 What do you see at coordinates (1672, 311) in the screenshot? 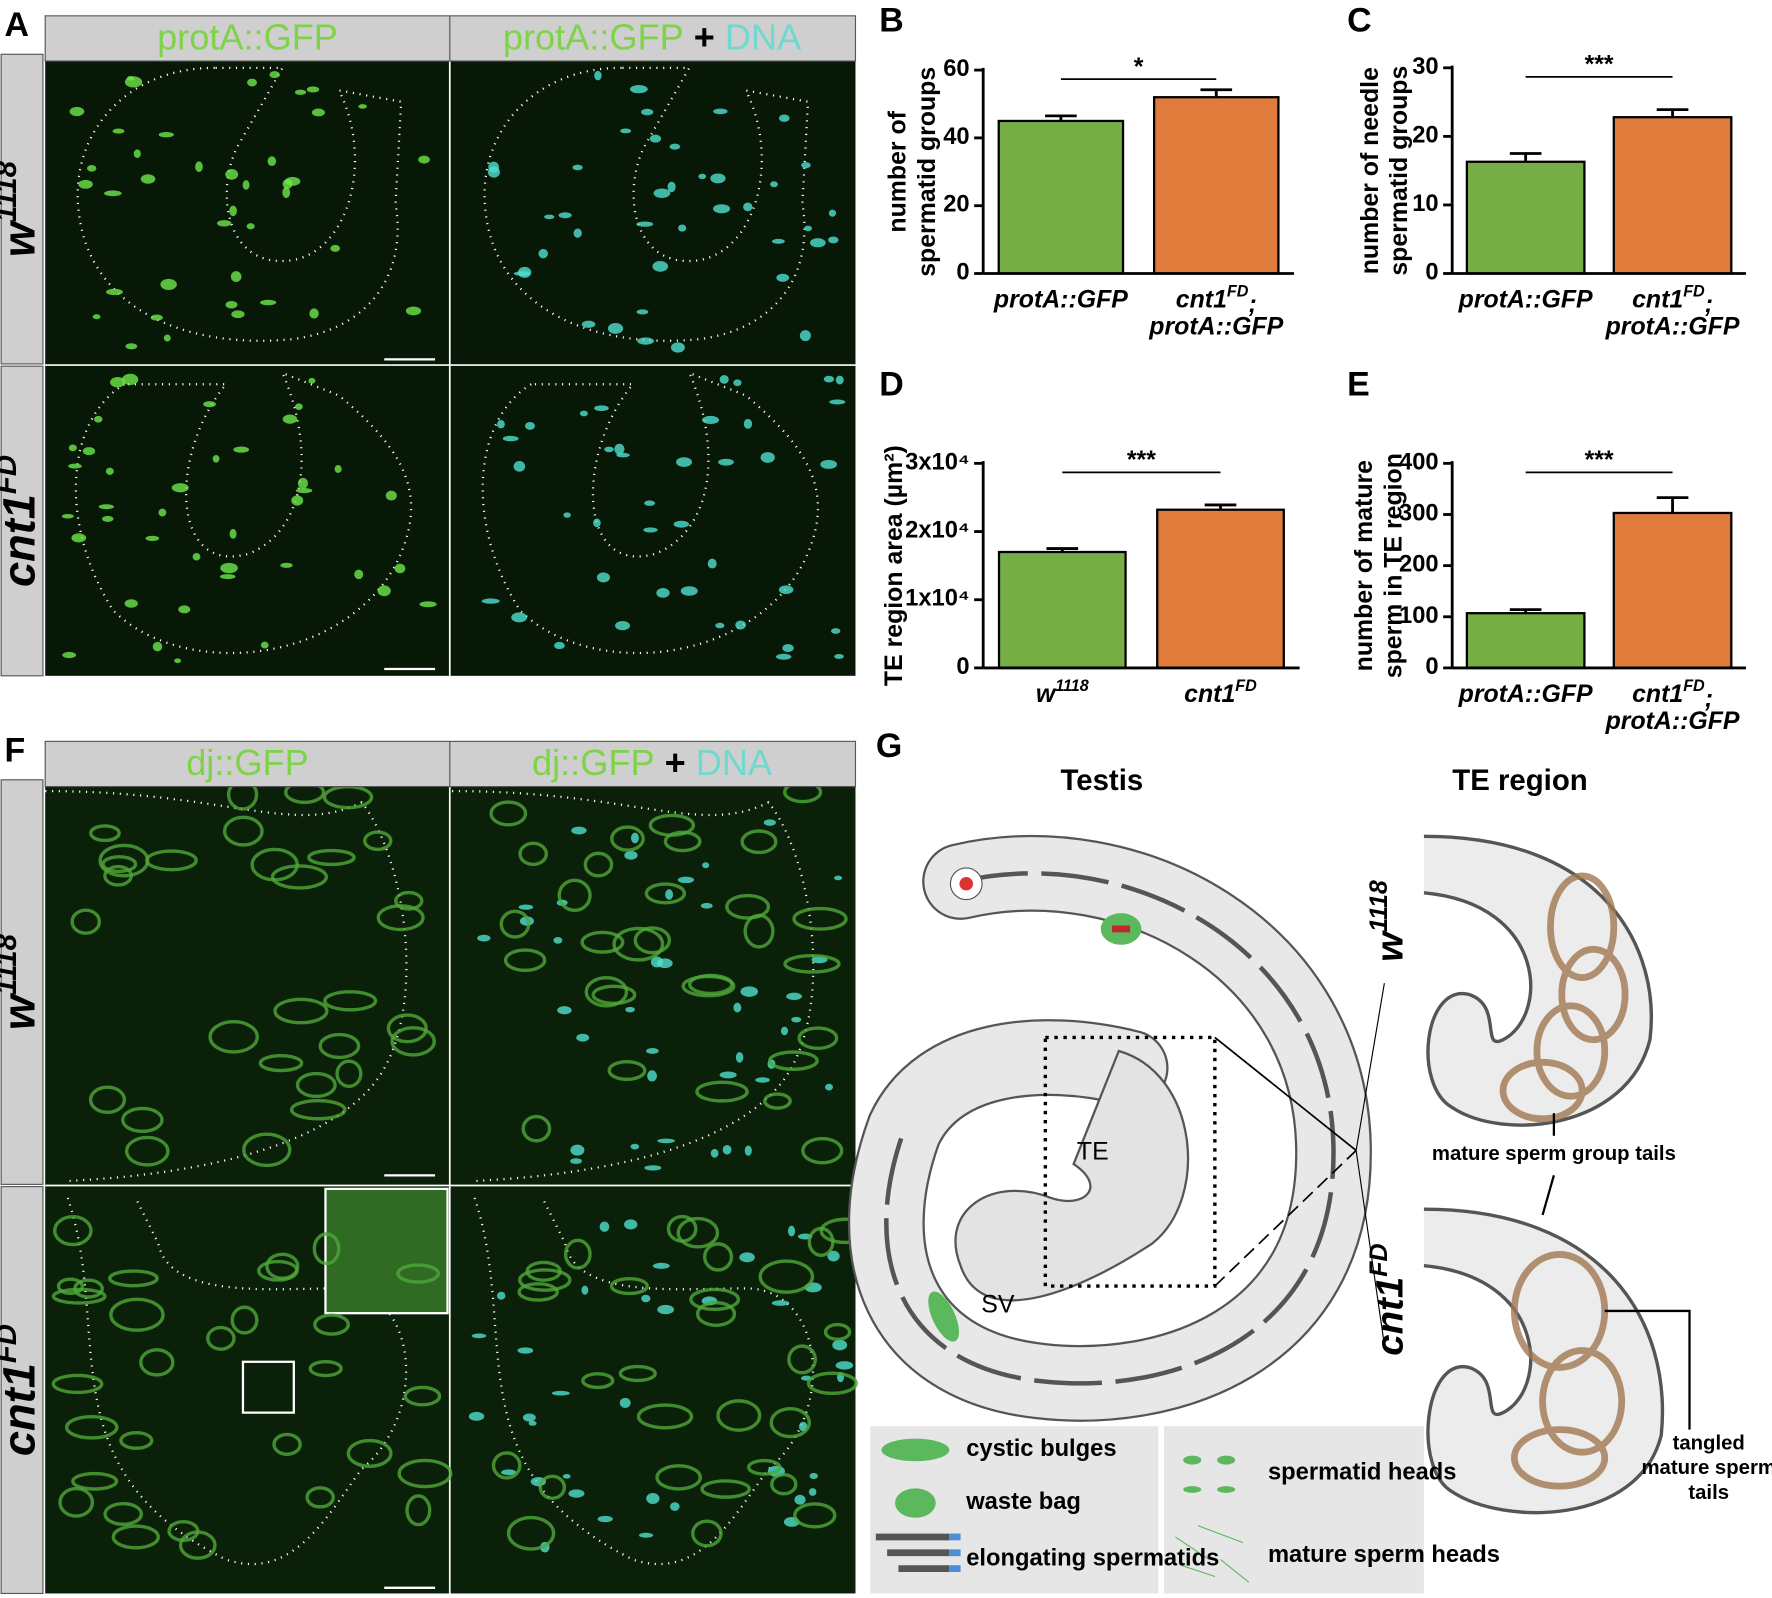
I see `x-tick-label: cnt1FD​;protA::GFP` at bounding box center [1672, 311].